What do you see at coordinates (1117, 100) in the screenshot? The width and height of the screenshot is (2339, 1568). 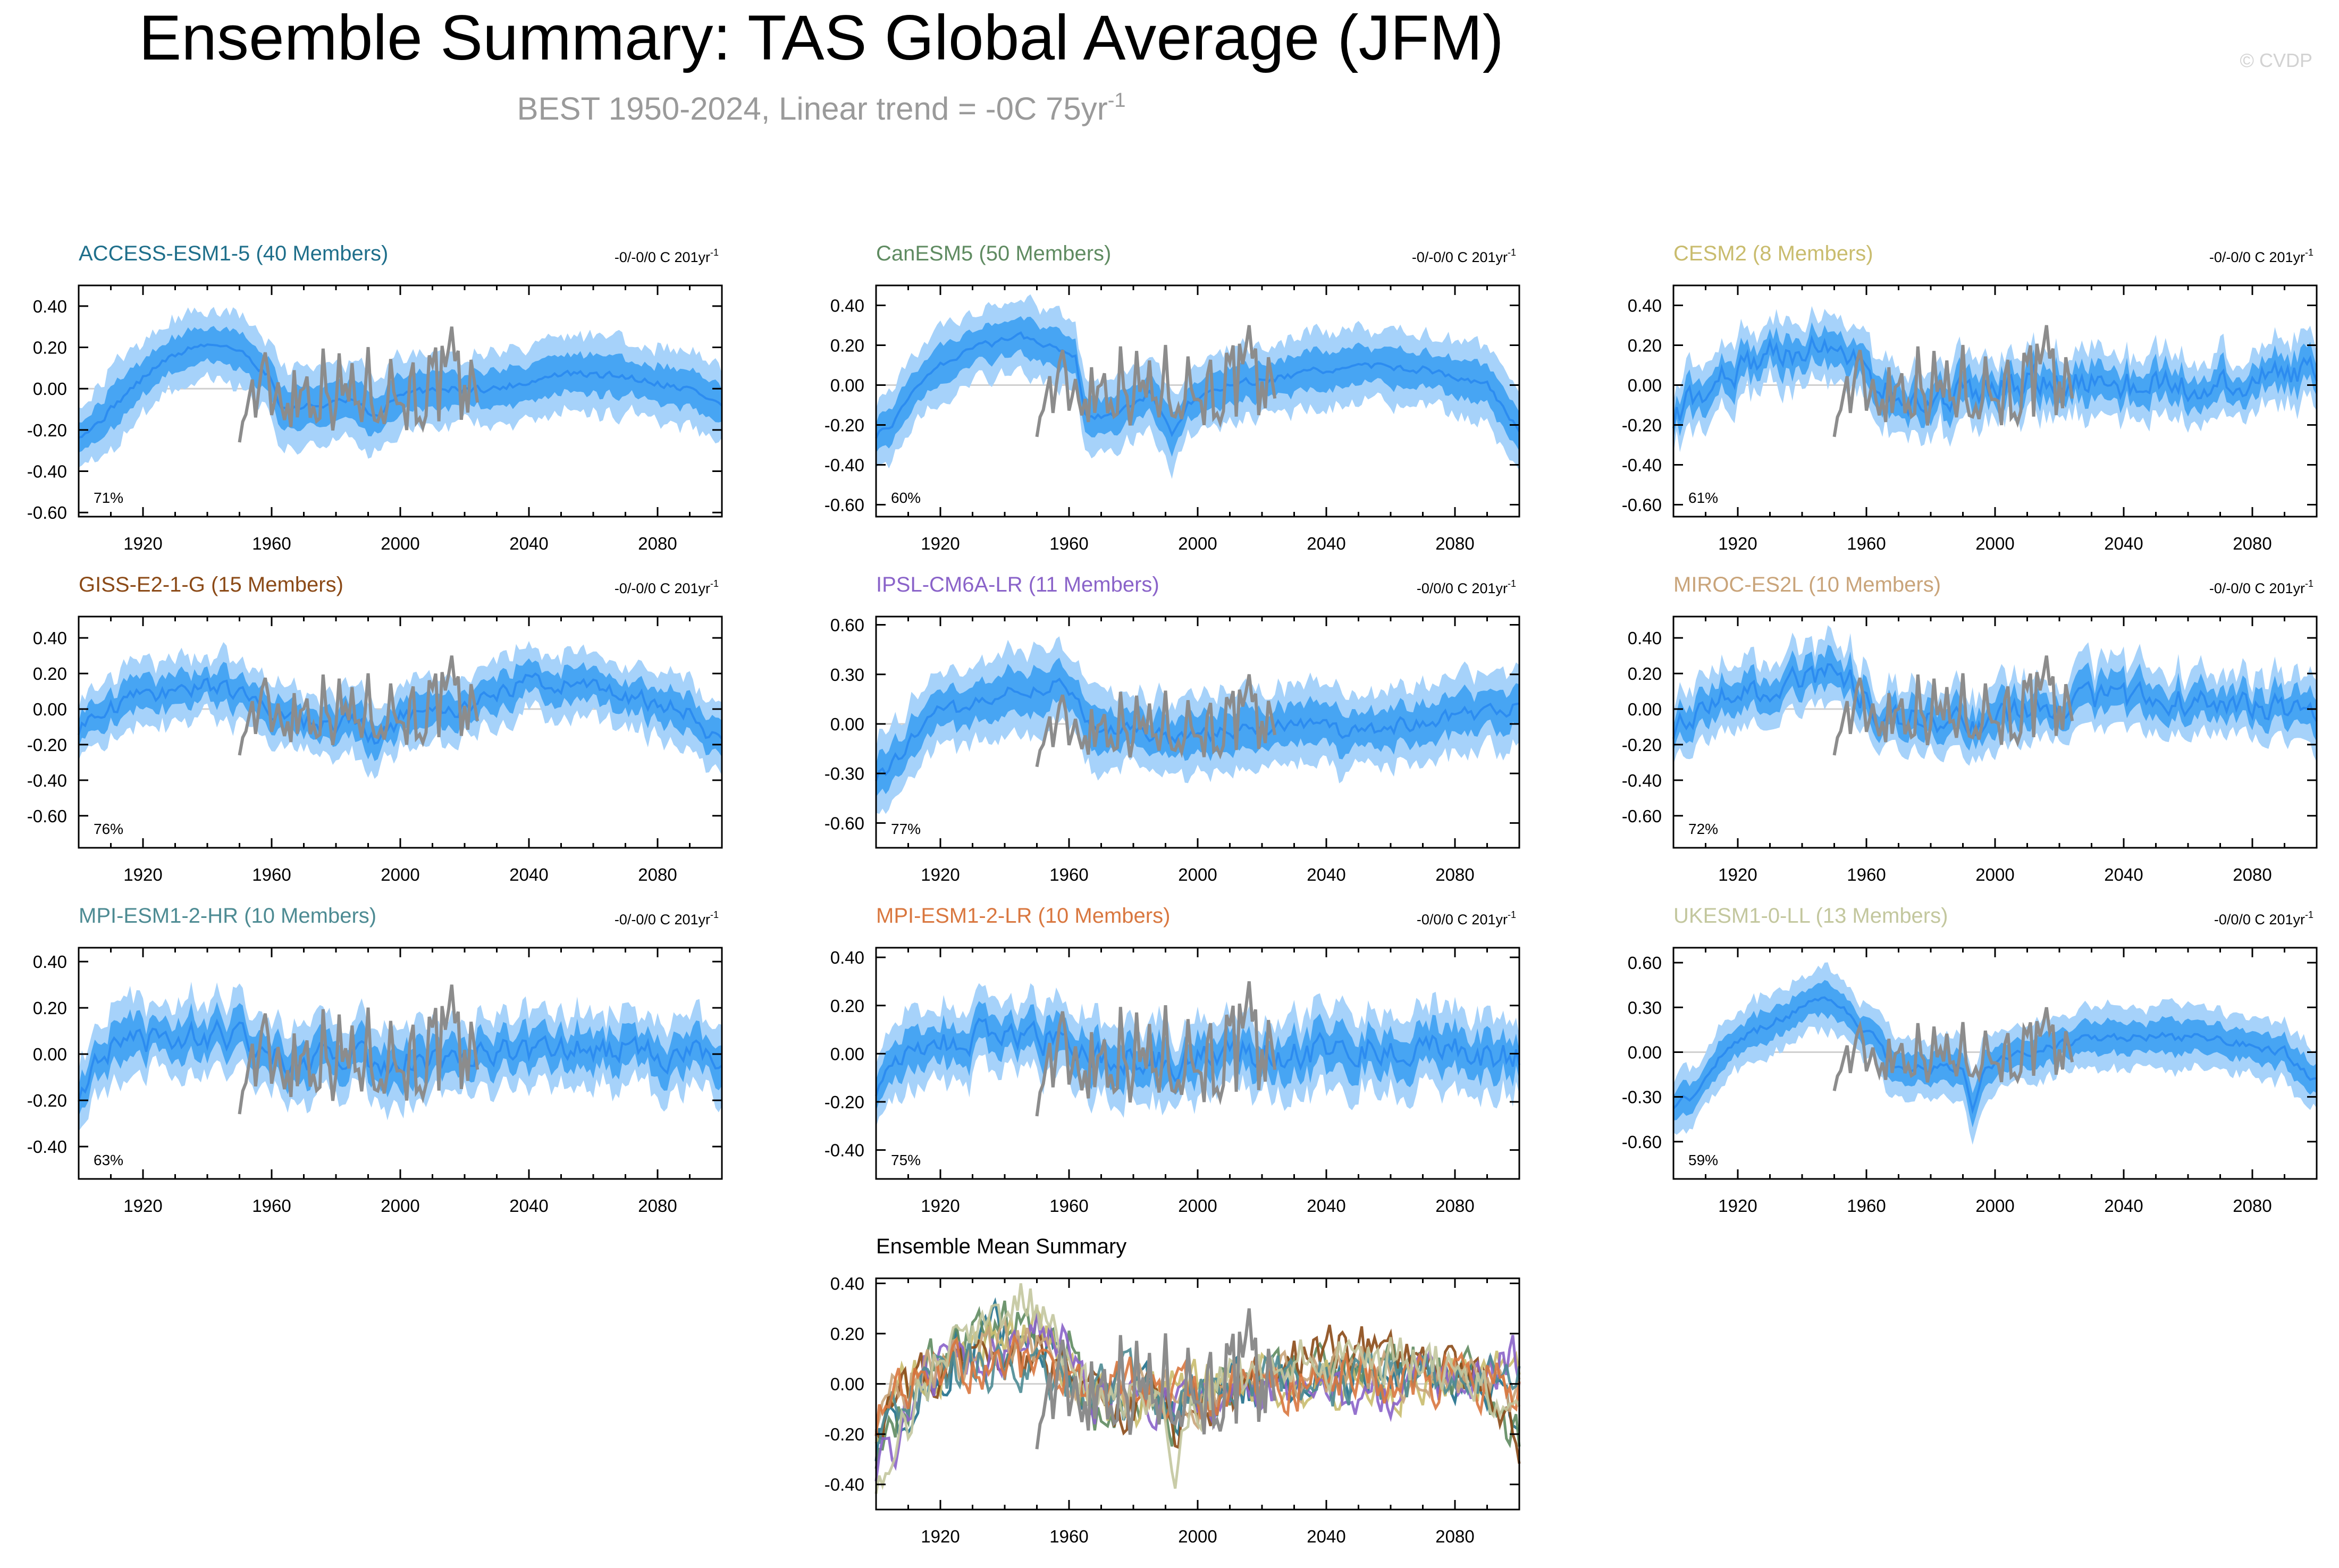 I see `figure-subtitle-sup: -1` at bounding box center [1117, 100].